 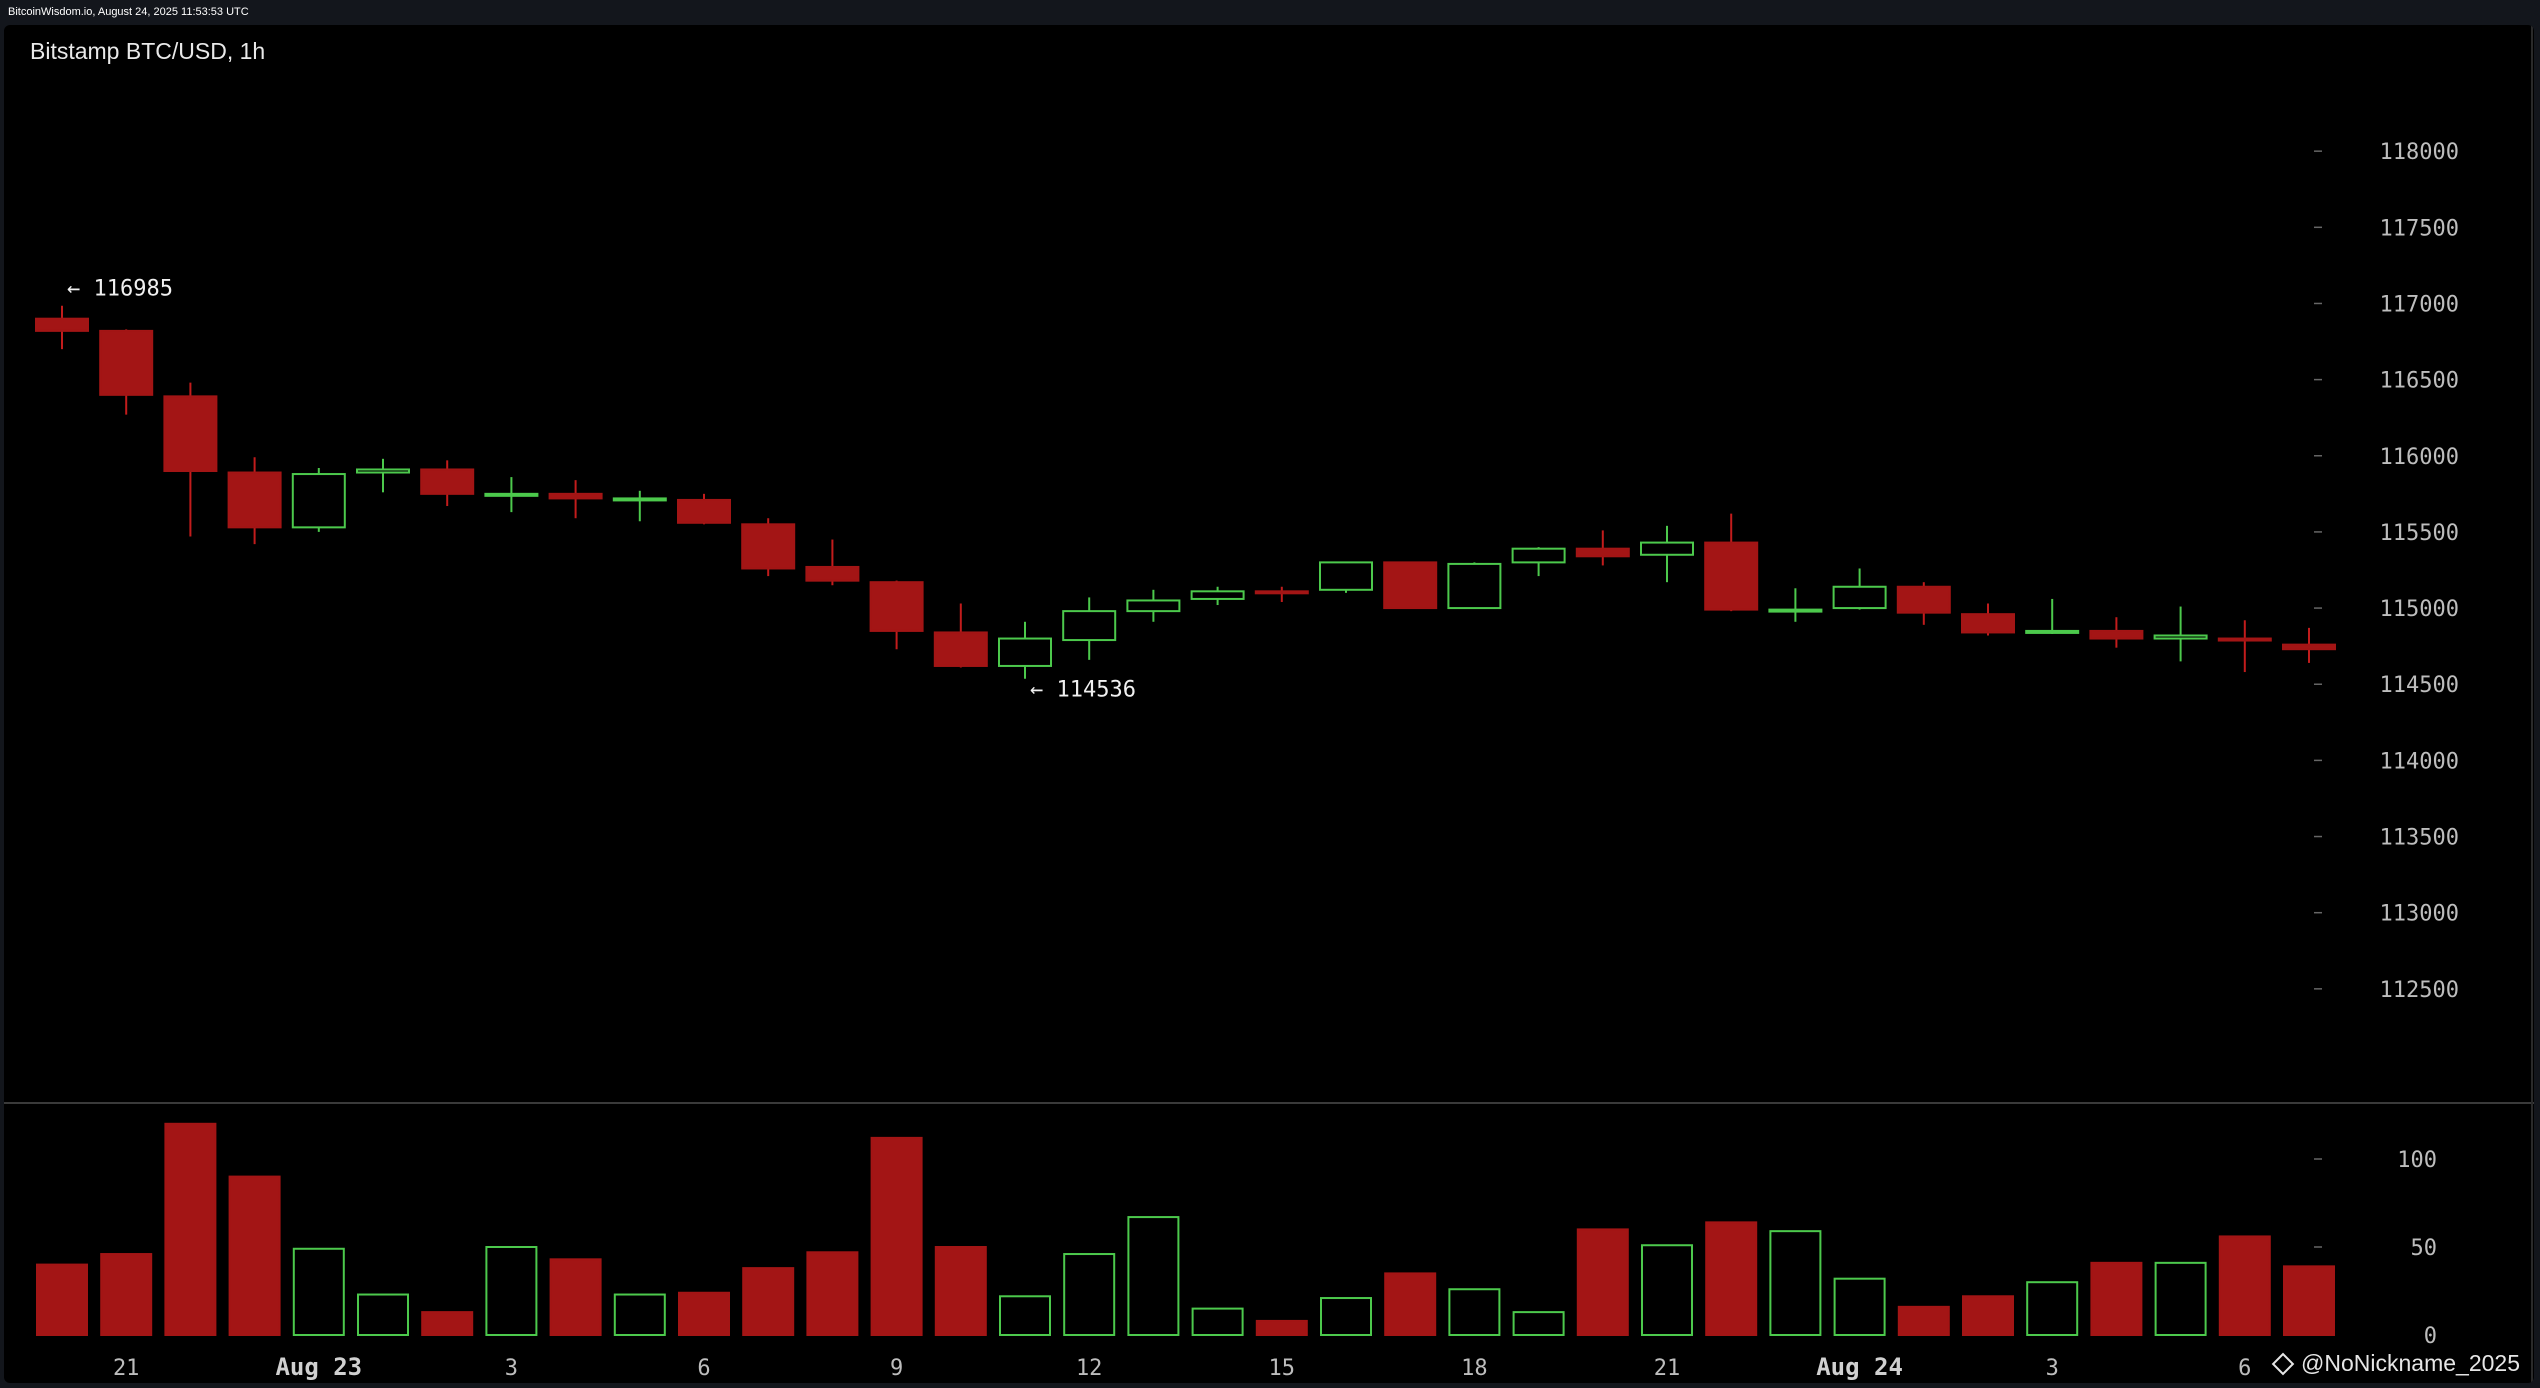 I want to click on x-axis-label: Aug 24, so click(x=1859, y=1367).